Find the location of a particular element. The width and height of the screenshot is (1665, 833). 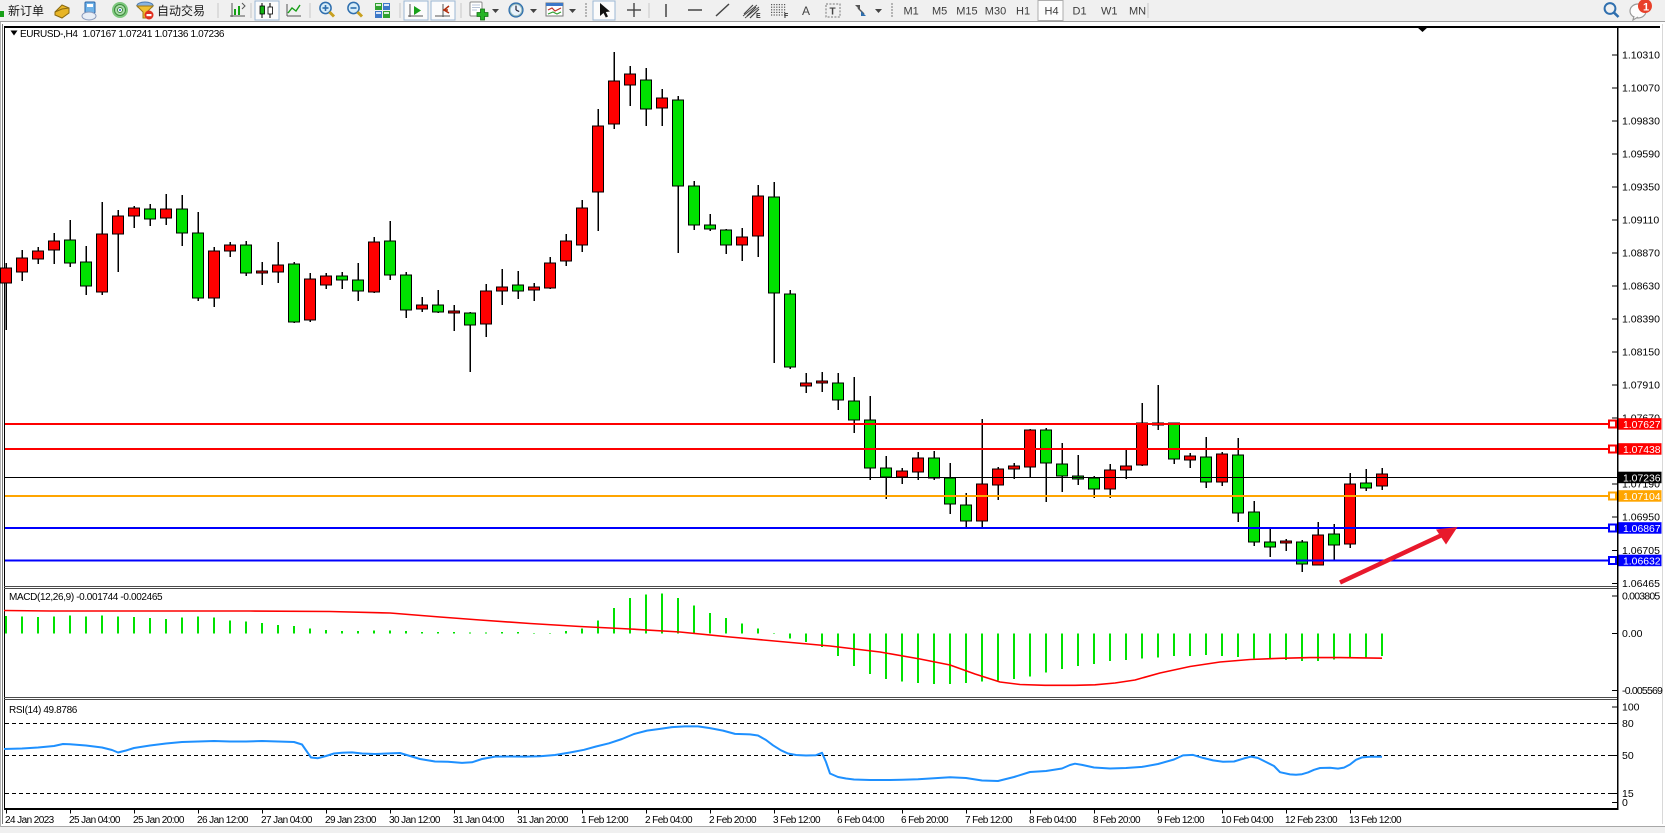

svg-text: 1 Feb 12:00 is located at coordinates (605, 820).